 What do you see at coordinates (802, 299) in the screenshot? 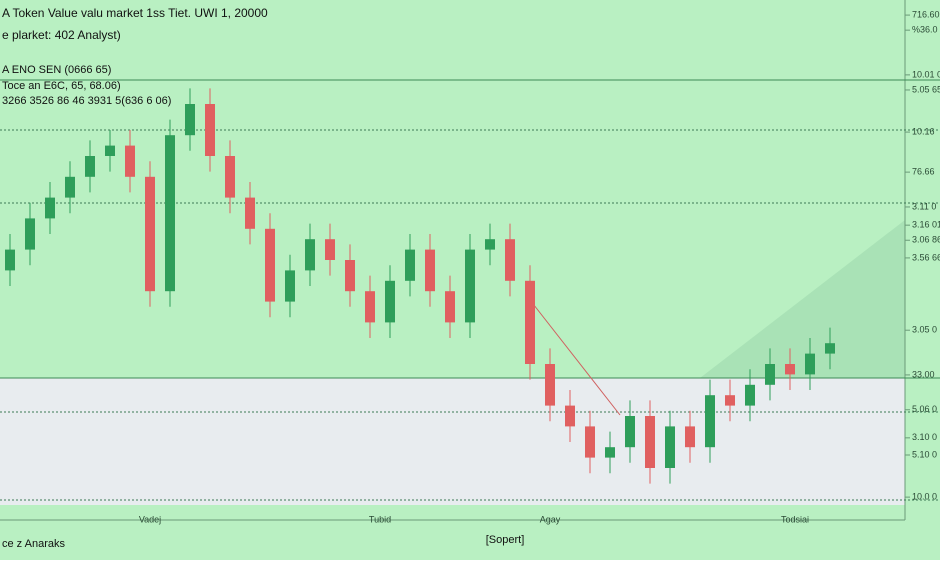
I see `shade` at bounding box center [802, 299].